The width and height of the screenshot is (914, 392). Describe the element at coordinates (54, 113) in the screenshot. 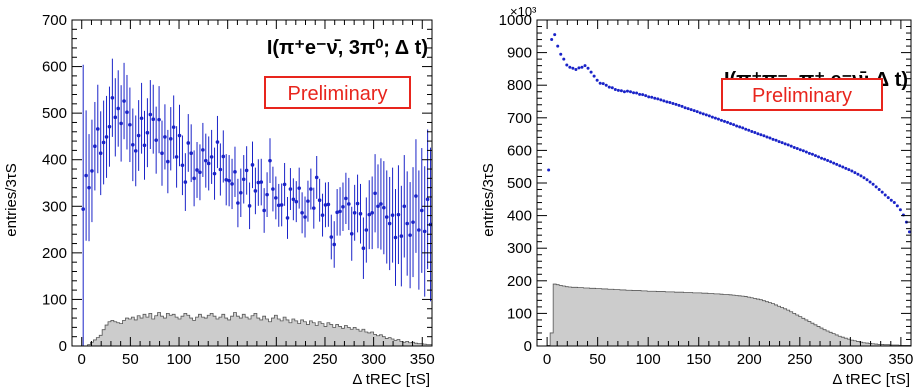

I see `y-tick-label: 500` at that location.